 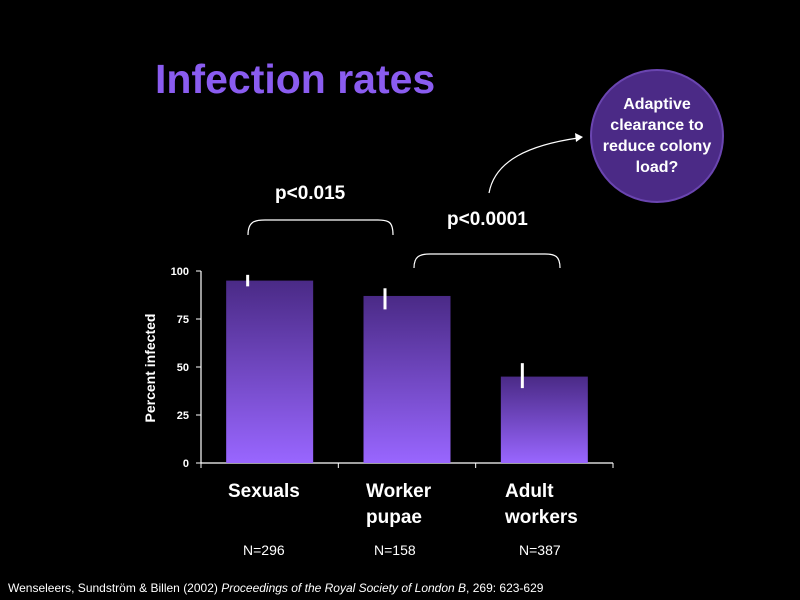 I want to click on sample-size-adult-workers: N=387, so click(x=540, y=550).